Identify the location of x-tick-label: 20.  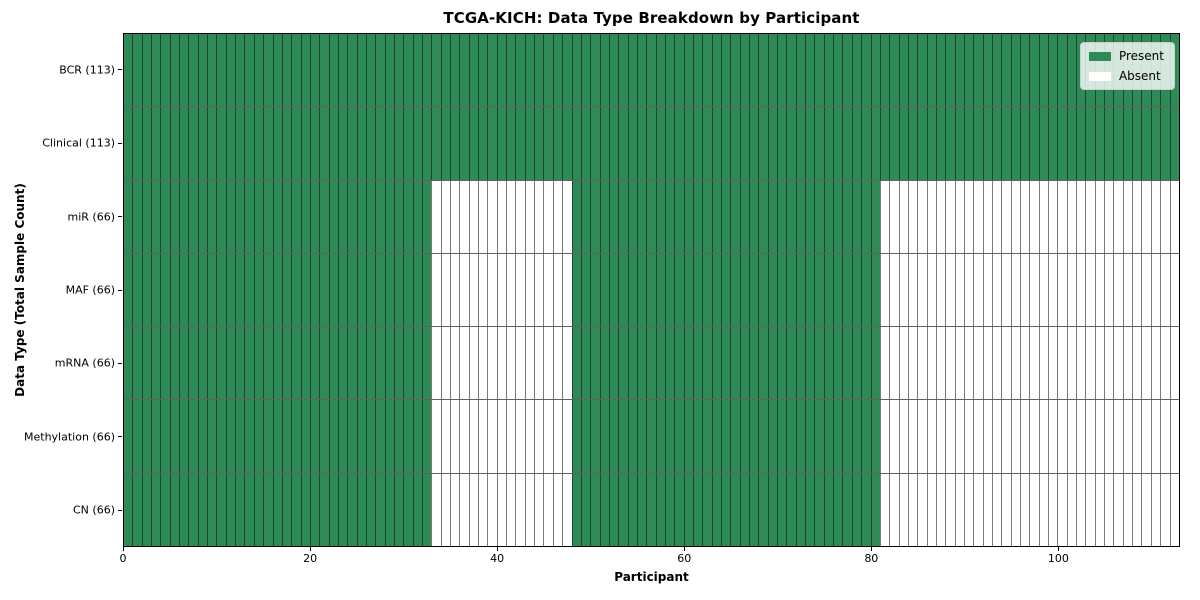
(310, 558).